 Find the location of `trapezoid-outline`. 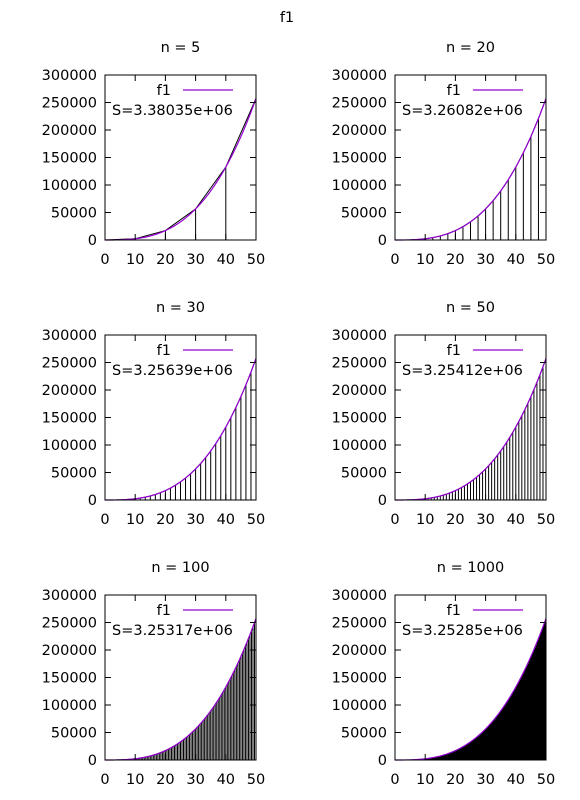

trapezoid-outline is located at coordinates (471, 429).